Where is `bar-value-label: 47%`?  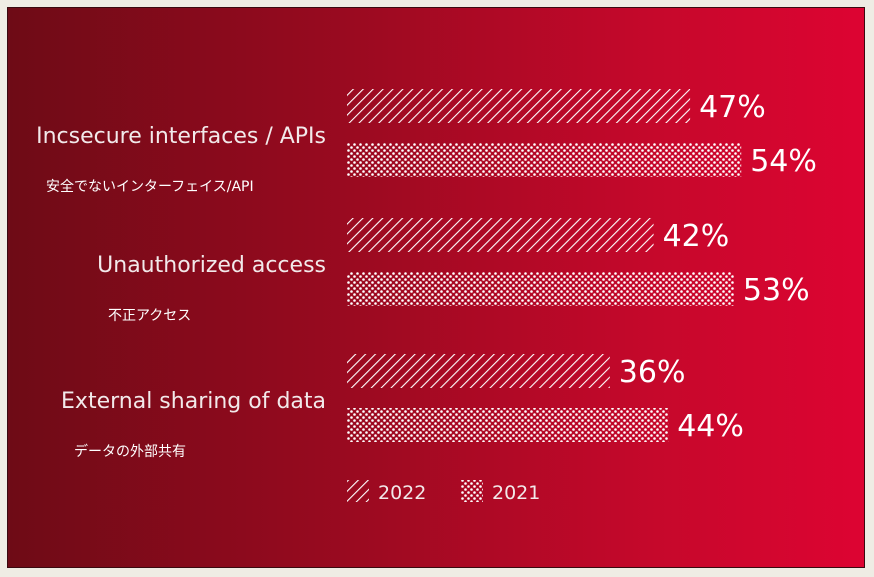 bar-value-label: 47% is located at coordinates (732, 107).